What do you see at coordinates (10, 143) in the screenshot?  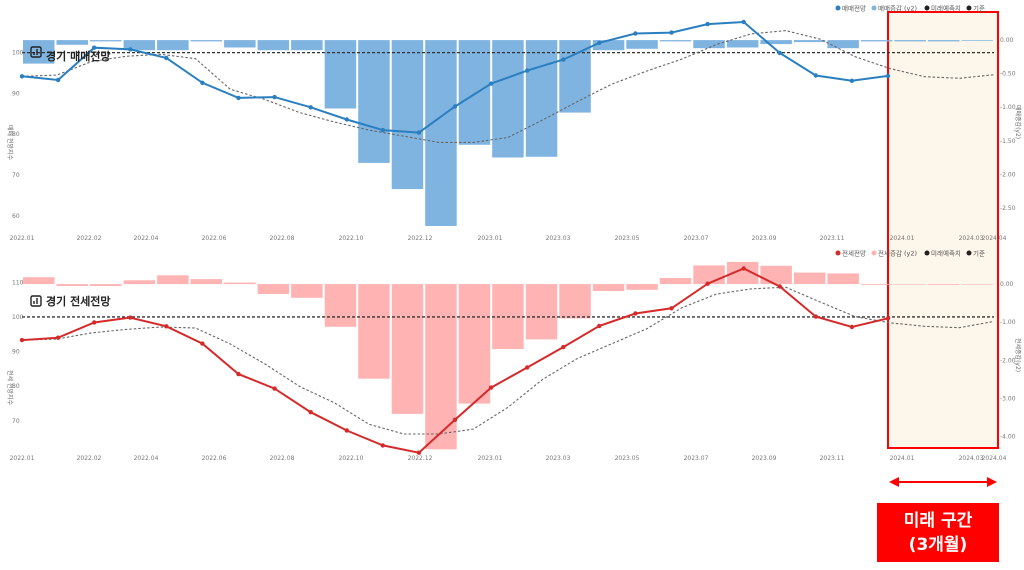 I see `sale-y-axis-label: 매매 전망지수` at bounding box center [10, 143].